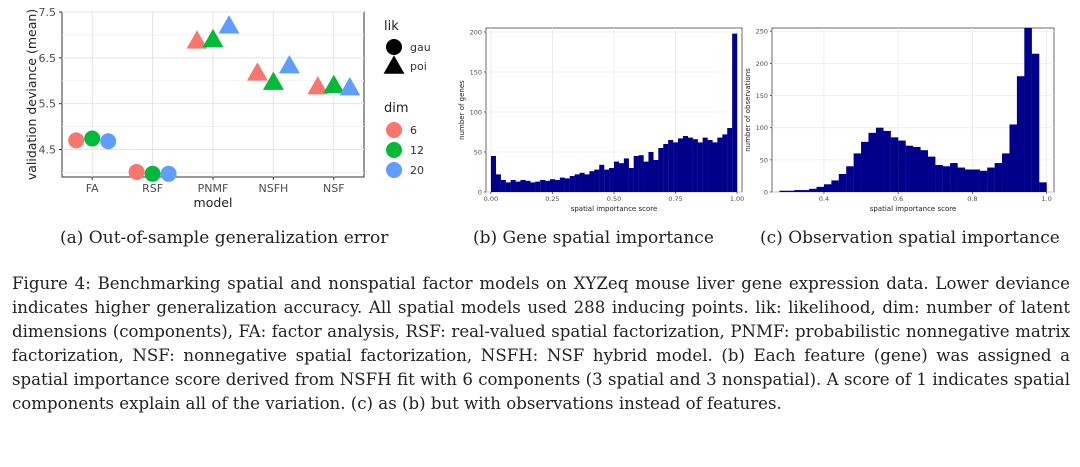 The height and width of the screenshot is (467, 1080). Describe the element at coordinates (748, 110) in the screenshot. I see `y-axis-label: number of observations` at that location.